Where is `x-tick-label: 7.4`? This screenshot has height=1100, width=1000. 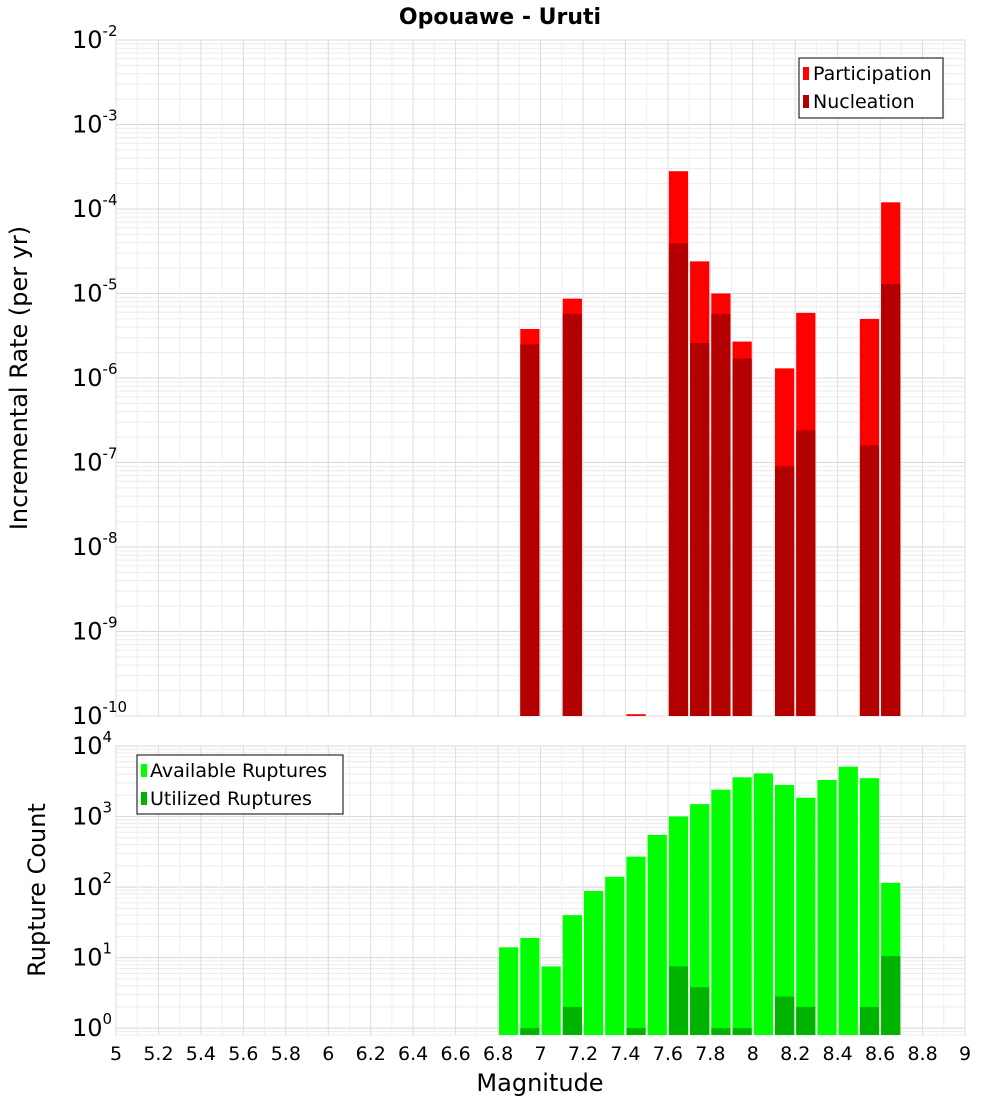 x-tick-label: 7.4 is located at coordinates (625, 1054).